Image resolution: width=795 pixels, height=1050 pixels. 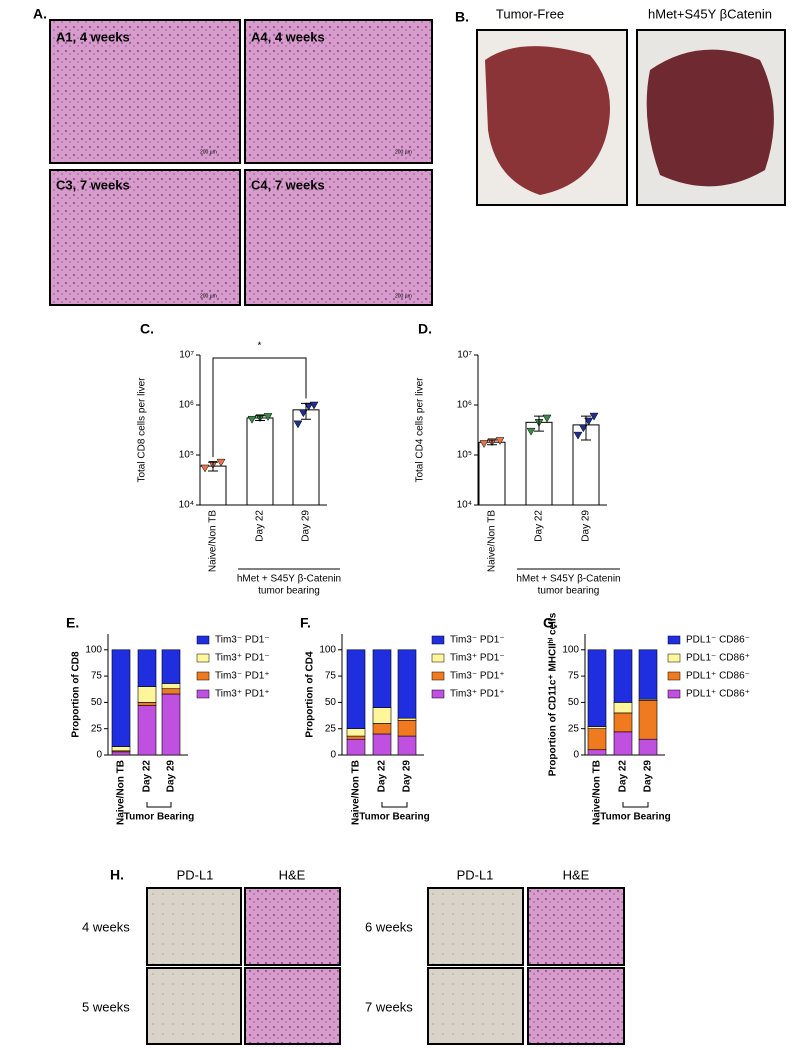 I want to click on image-label: C4, 7 weeks, so click(x=288, y=184).